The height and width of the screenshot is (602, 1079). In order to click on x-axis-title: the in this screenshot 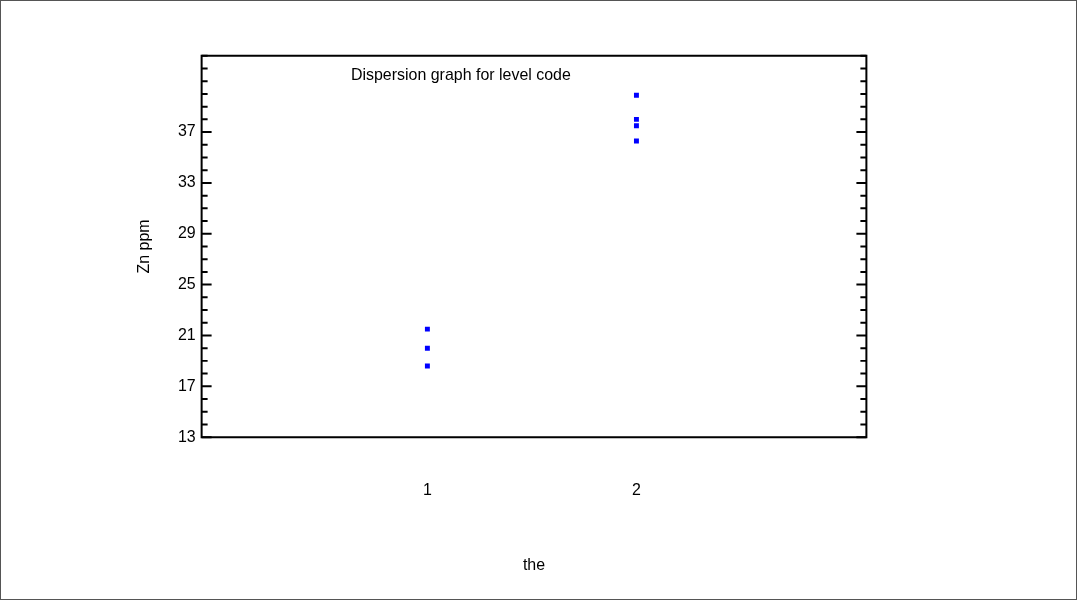, I will do `click(534, 564)`.